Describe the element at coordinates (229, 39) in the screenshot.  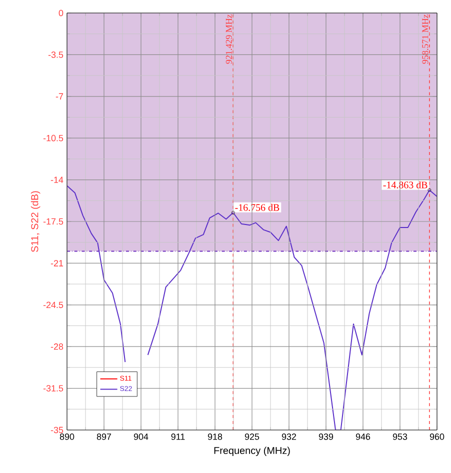
I see `ref-line-label: 921.429 MHz` at that location.